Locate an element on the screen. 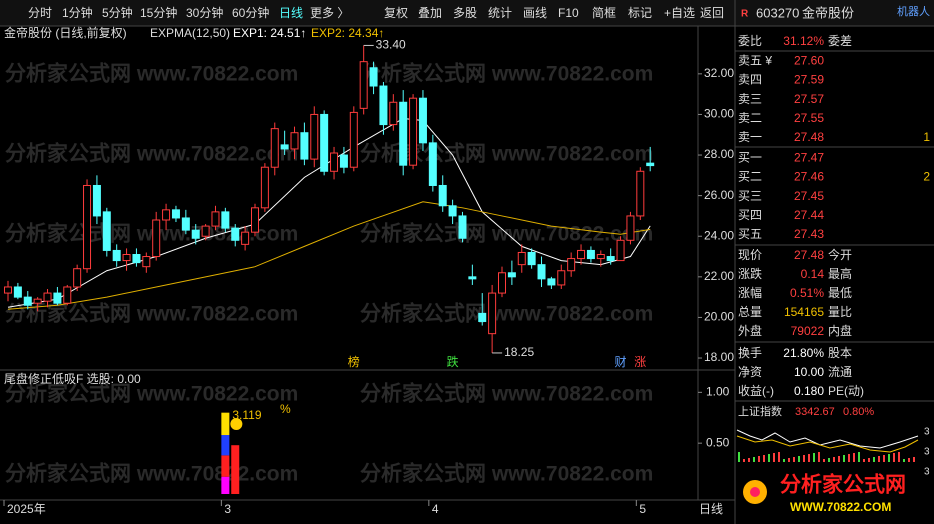 The height and width of the screenshot is (524, 934). quote-label: 涨幅 is located at coordinates (750, 292).